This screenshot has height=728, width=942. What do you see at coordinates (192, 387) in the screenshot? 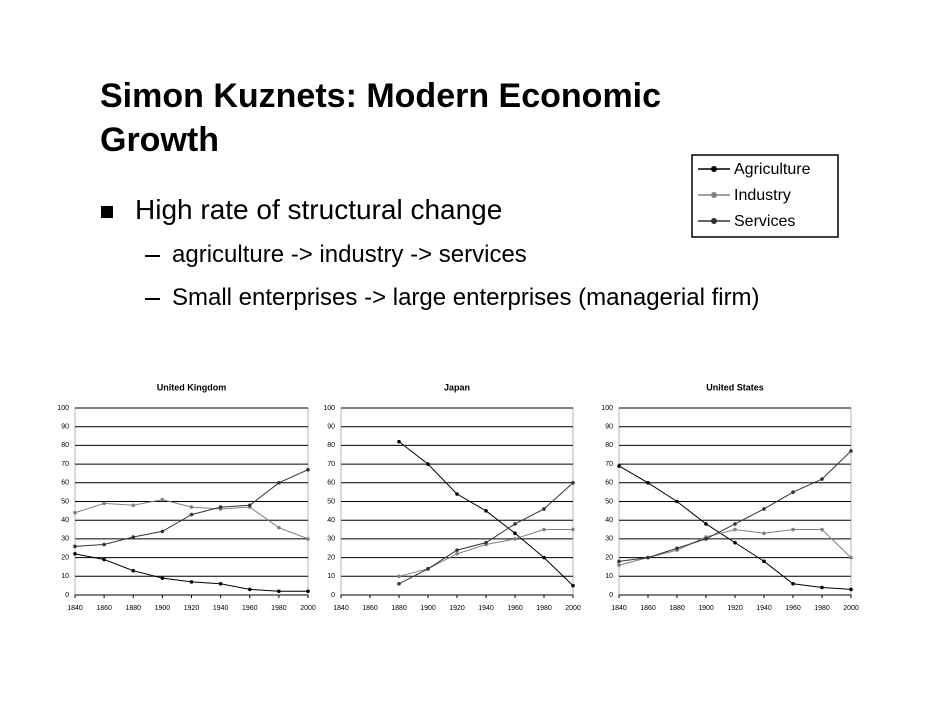
I see `chart-title: United Kingdom` at bounding box center [192, 387].